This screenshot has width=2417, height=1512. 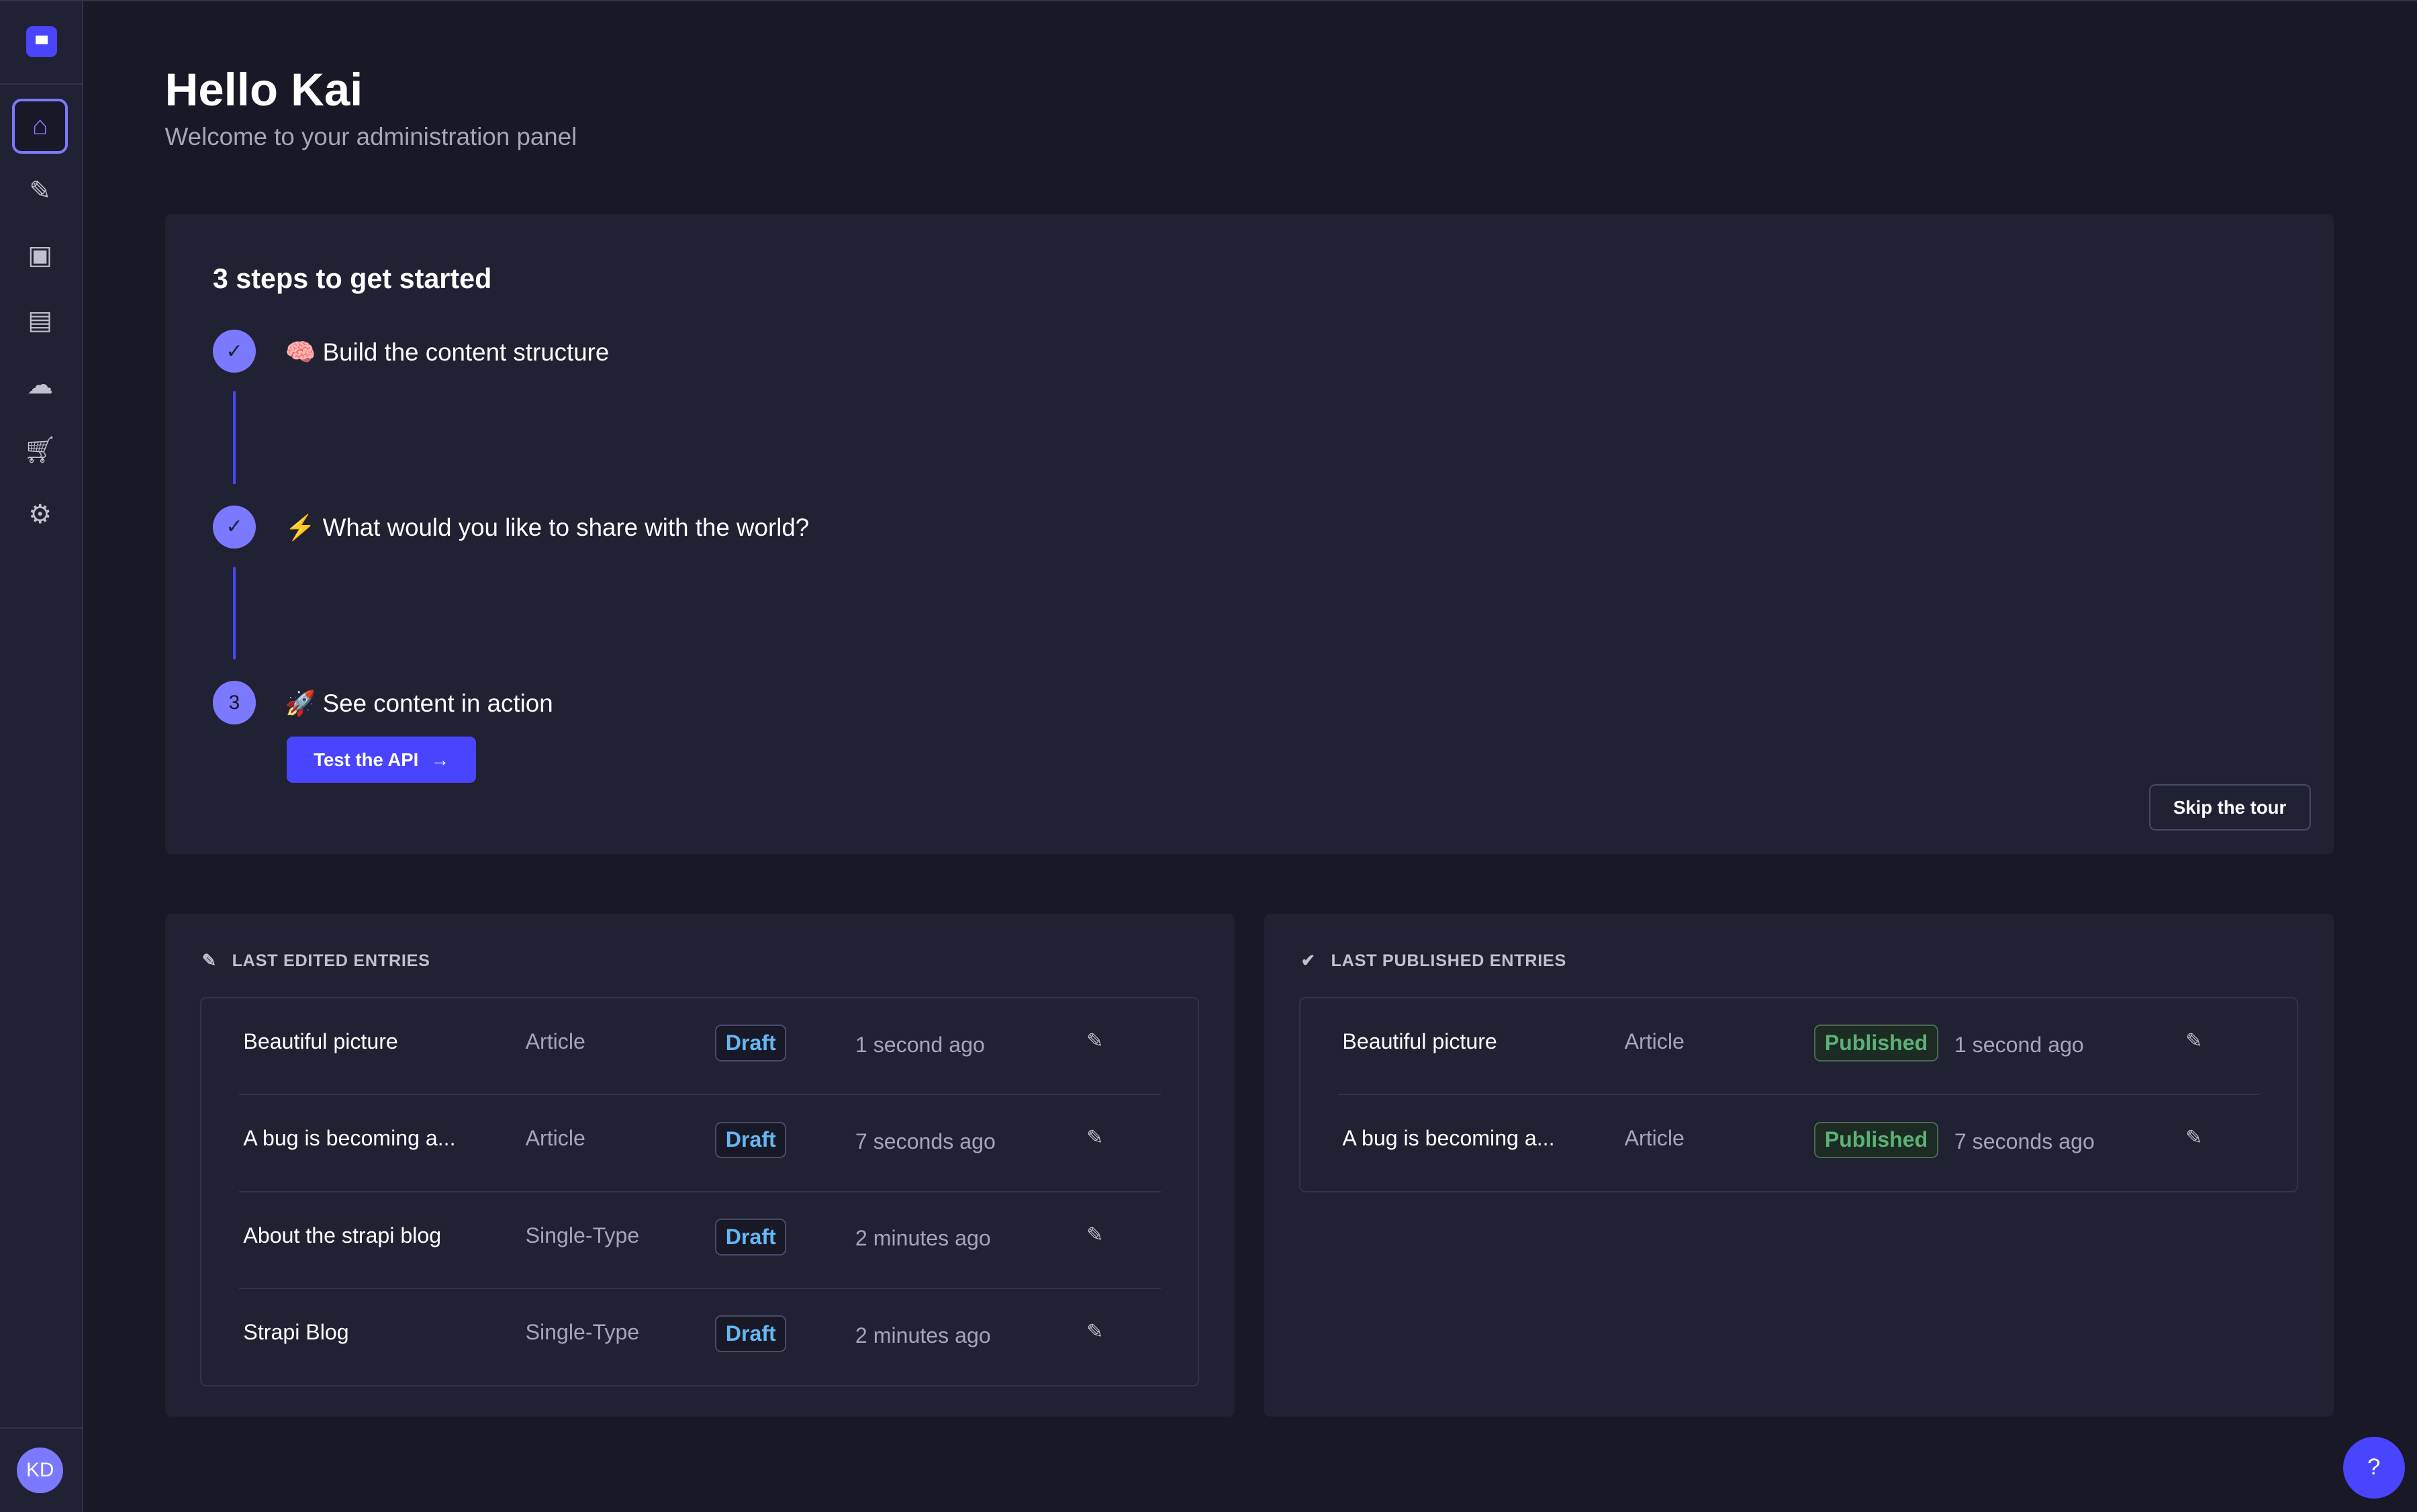 I want to click on test-api-button: Test the API →, so click(x=382, y=760).